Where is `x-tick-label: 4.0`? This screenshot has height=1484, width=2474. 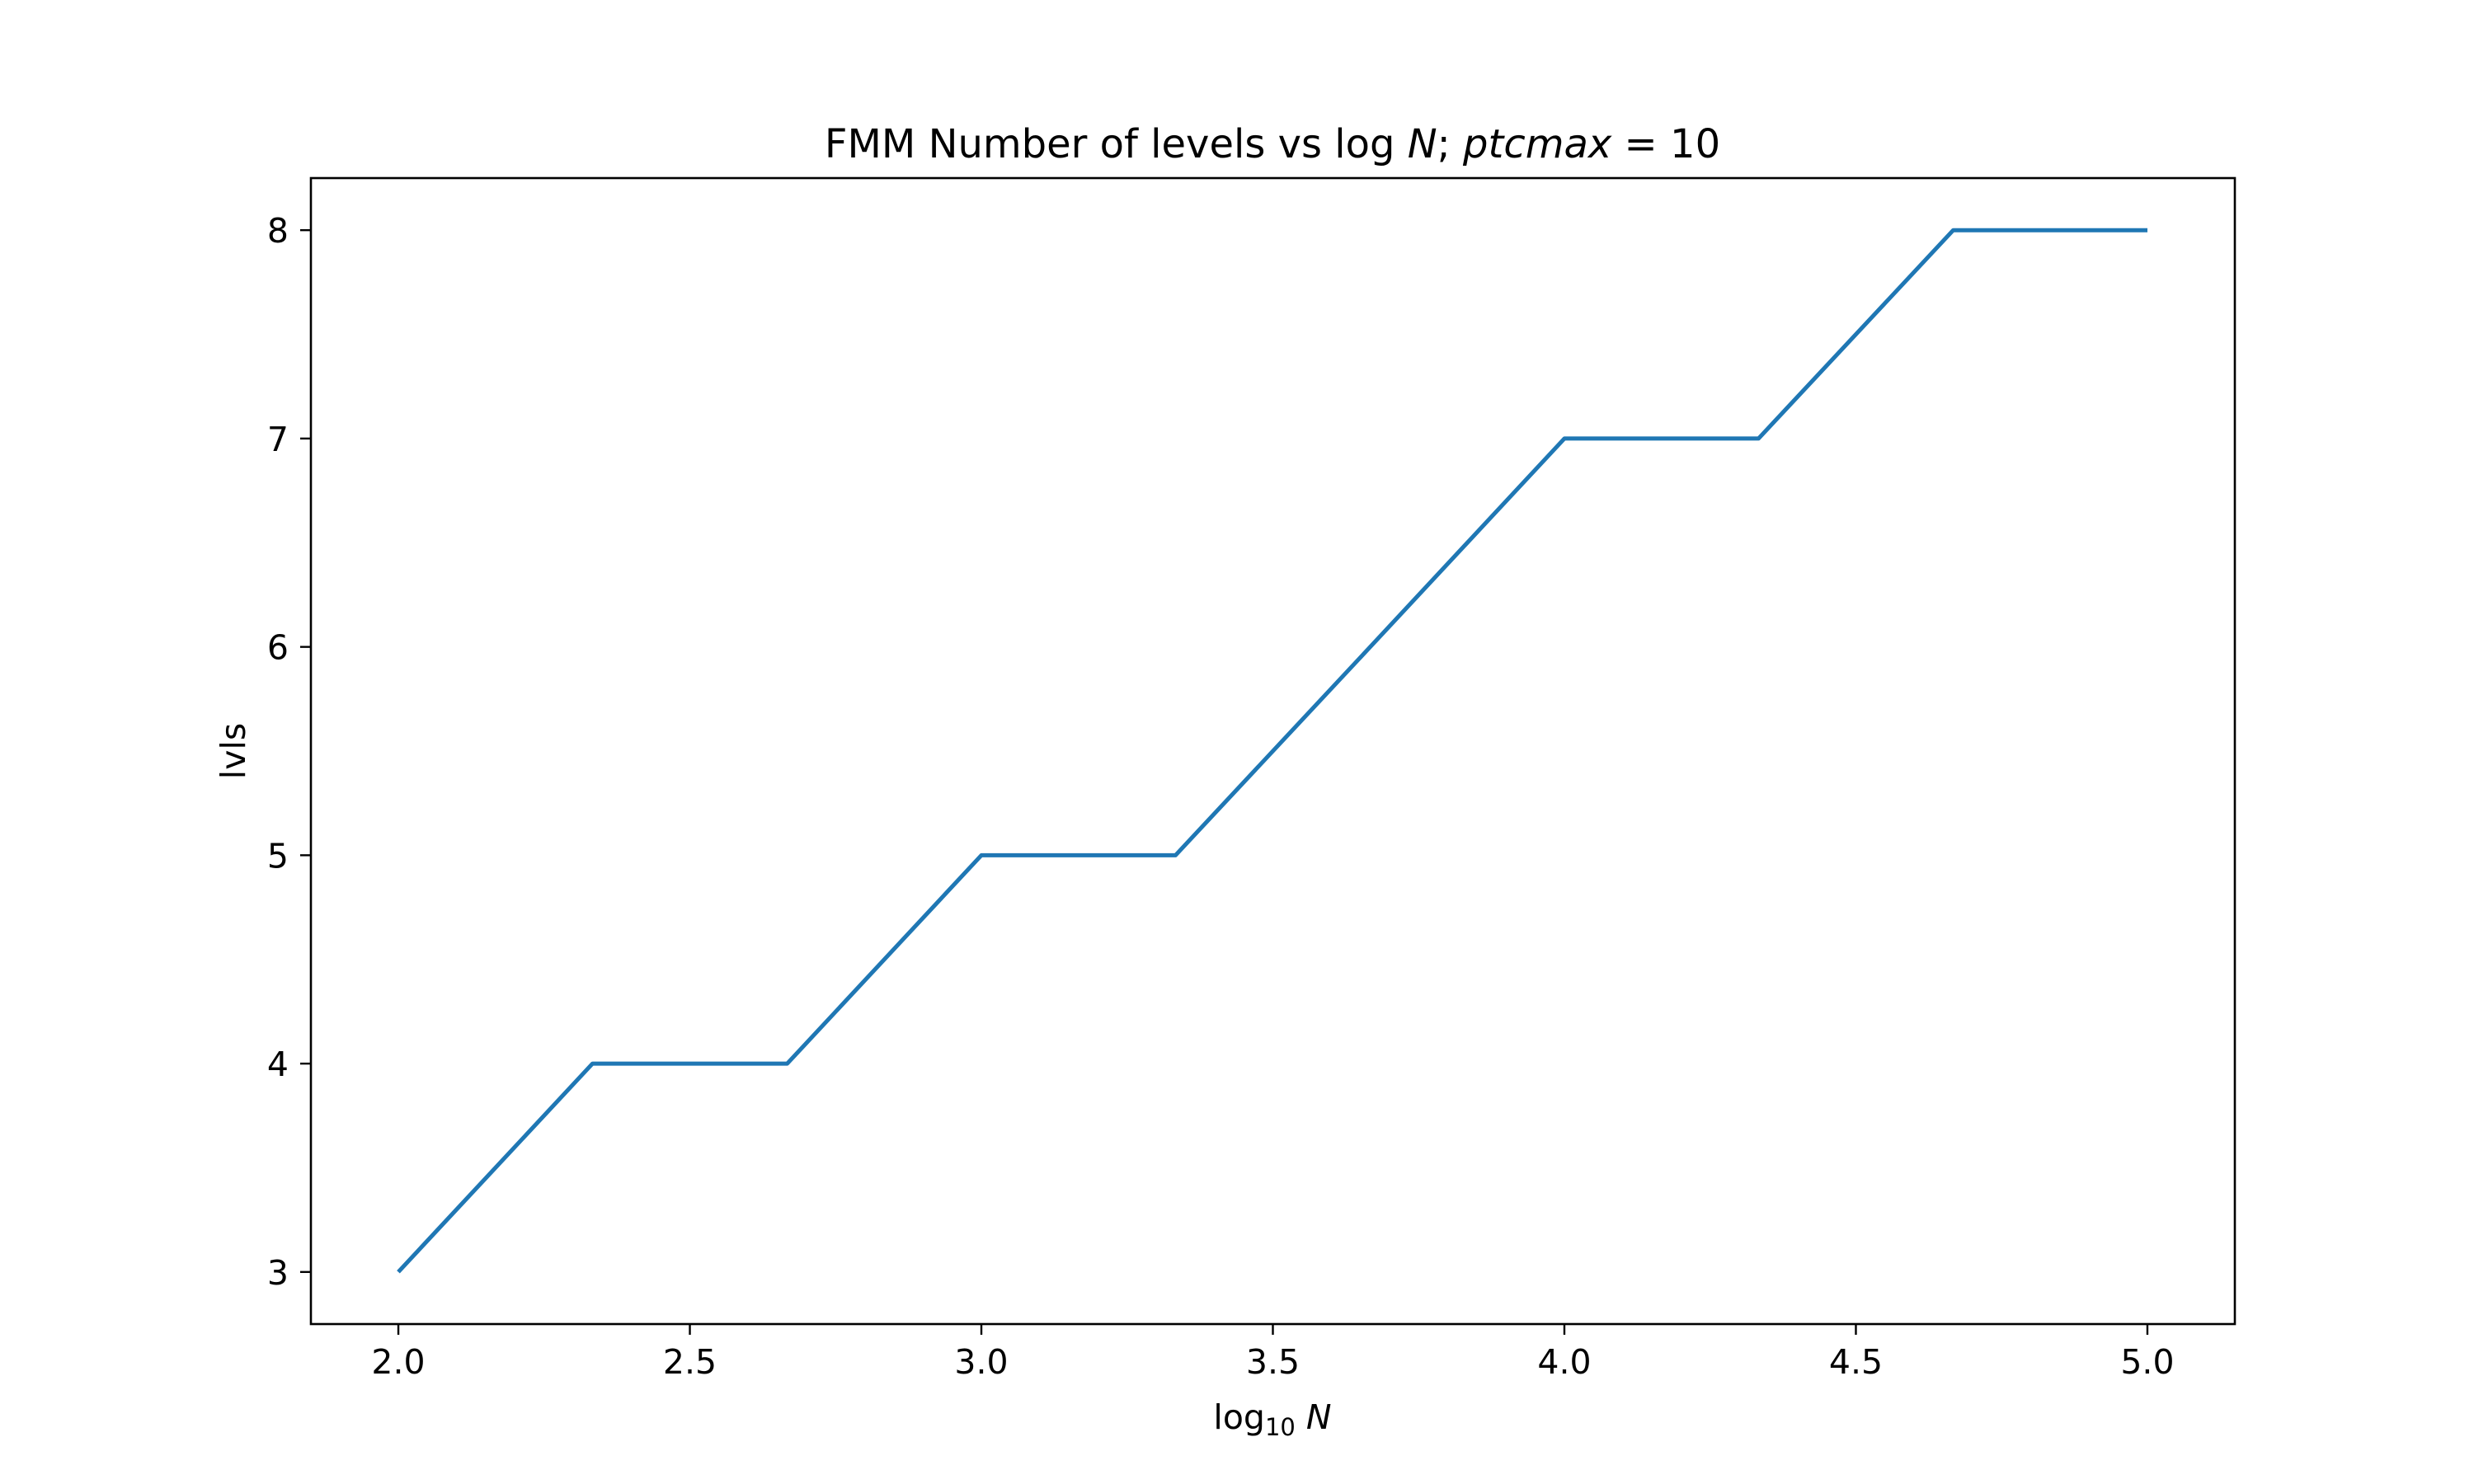
x-tick-label: 4.0 is located at coordinates (1564, 1362).